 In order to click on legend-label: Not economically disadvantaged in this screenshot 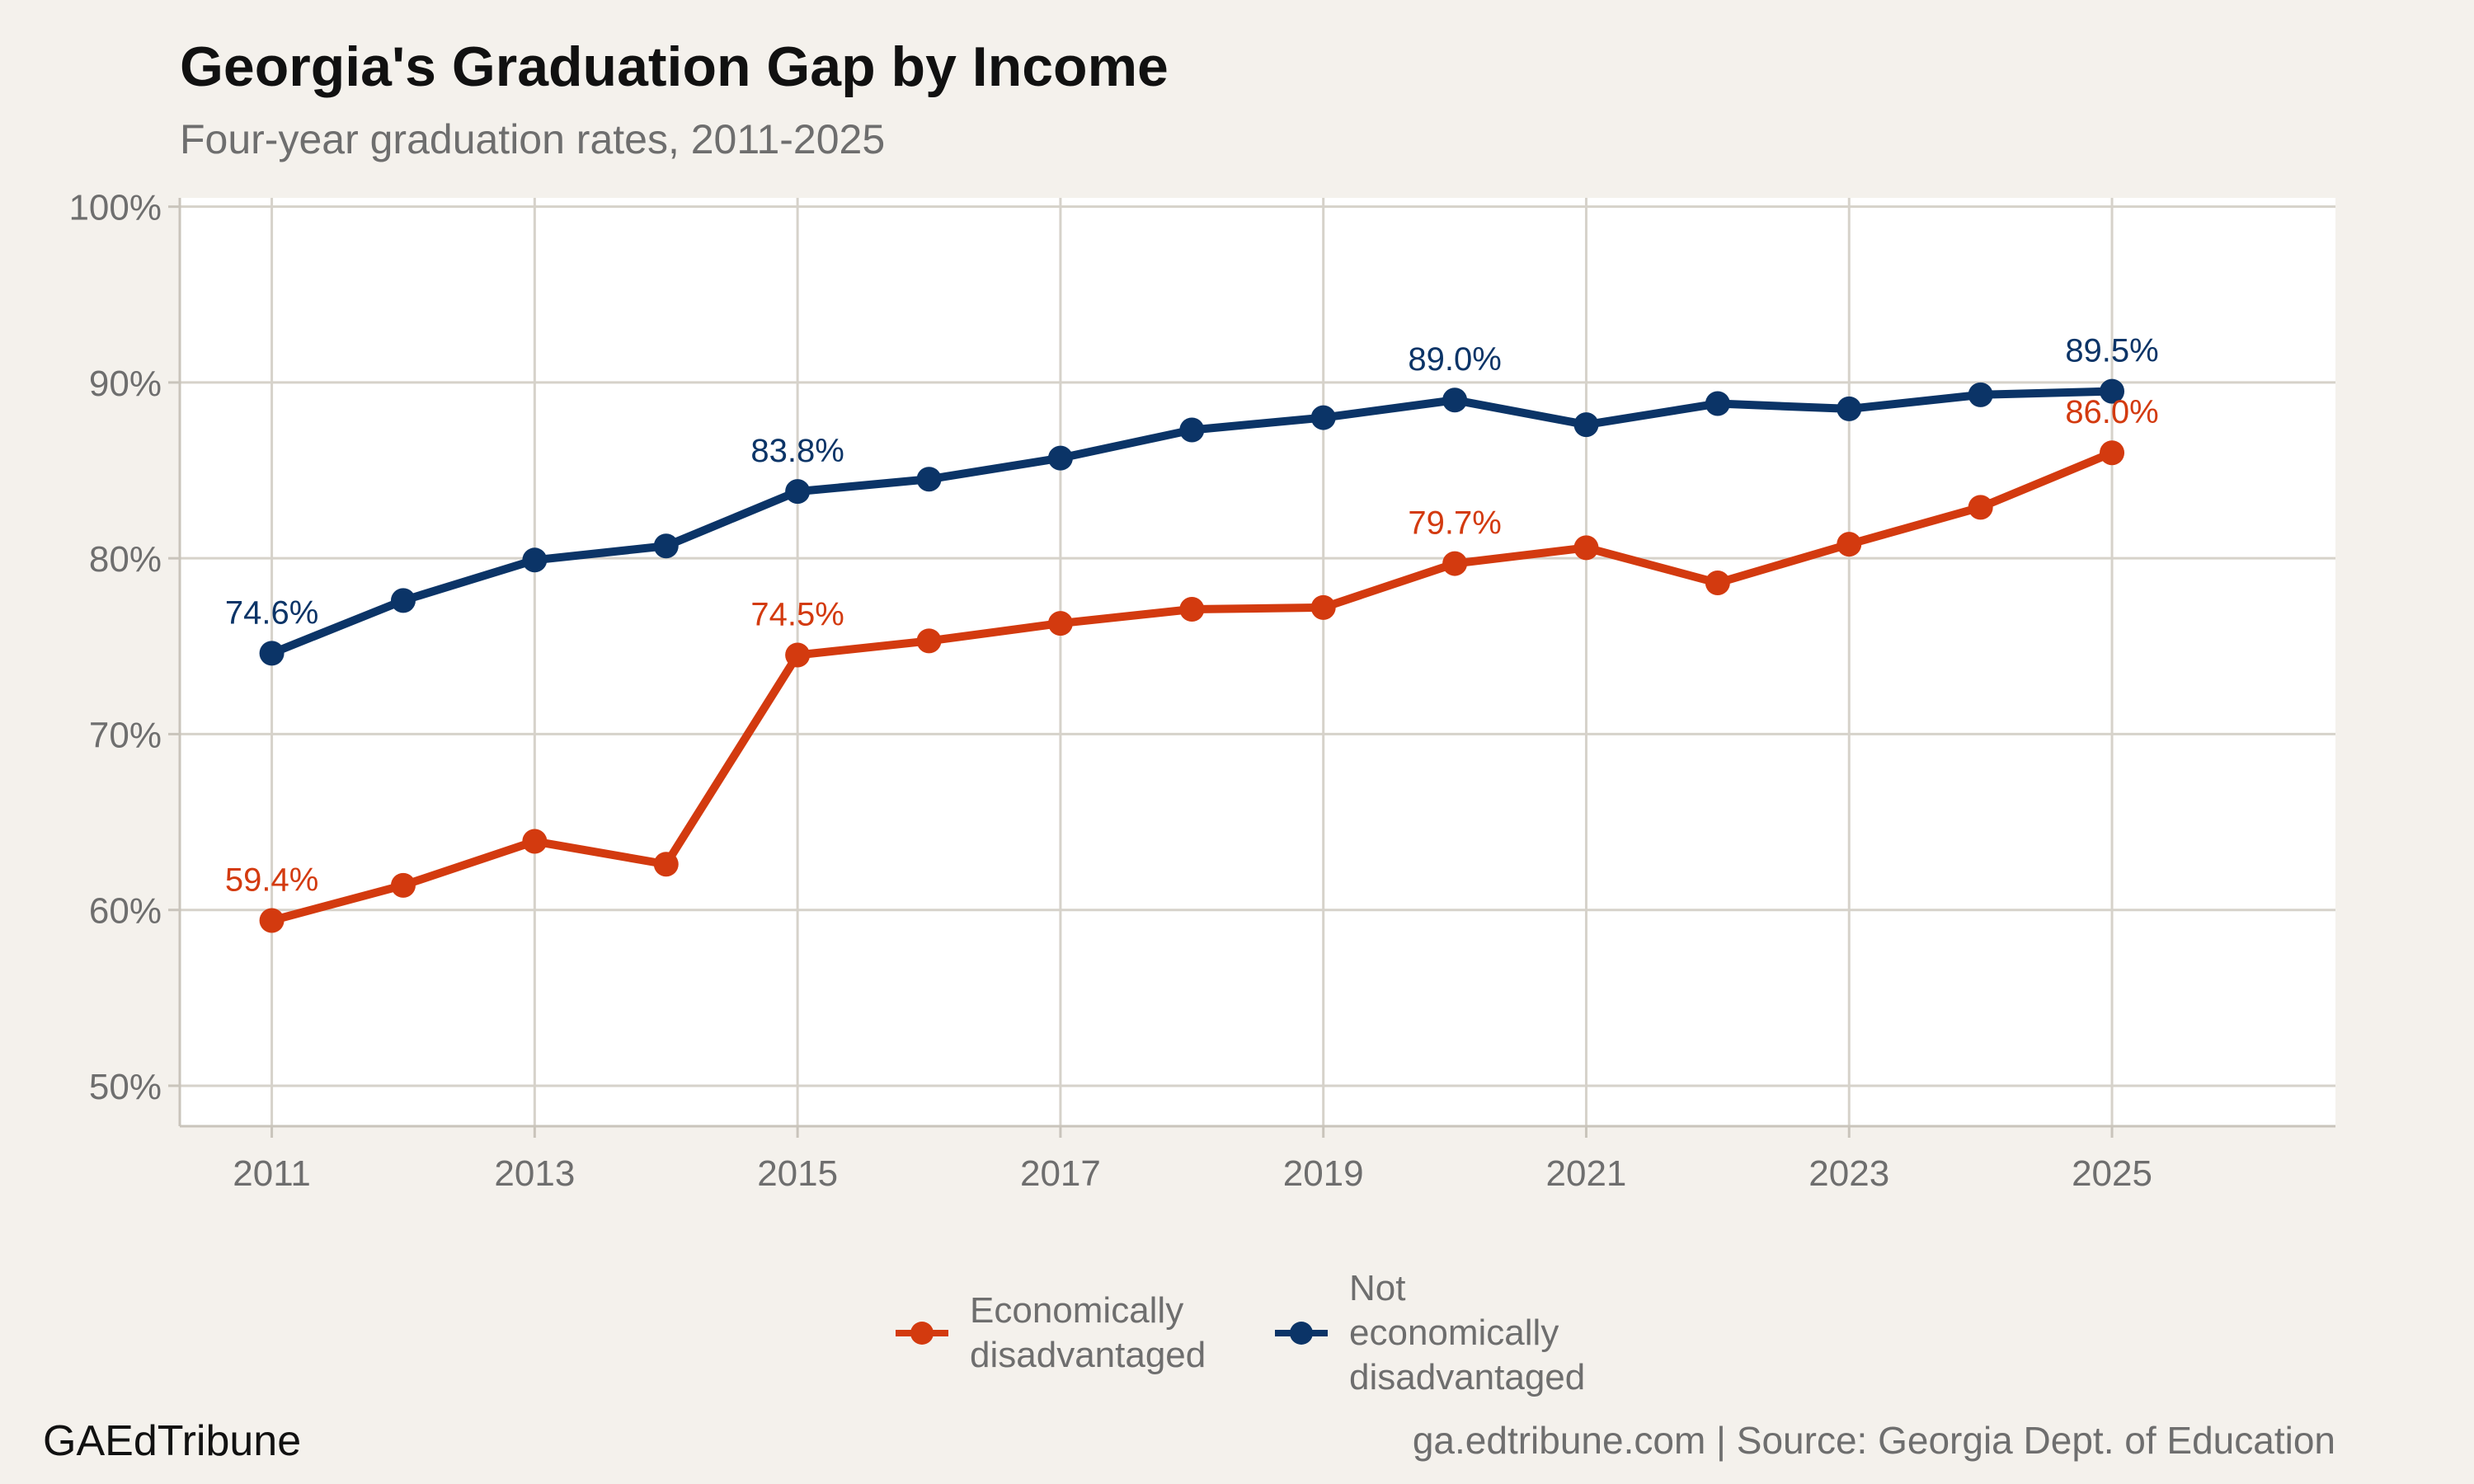, I will do `click(1485, 1333)`.